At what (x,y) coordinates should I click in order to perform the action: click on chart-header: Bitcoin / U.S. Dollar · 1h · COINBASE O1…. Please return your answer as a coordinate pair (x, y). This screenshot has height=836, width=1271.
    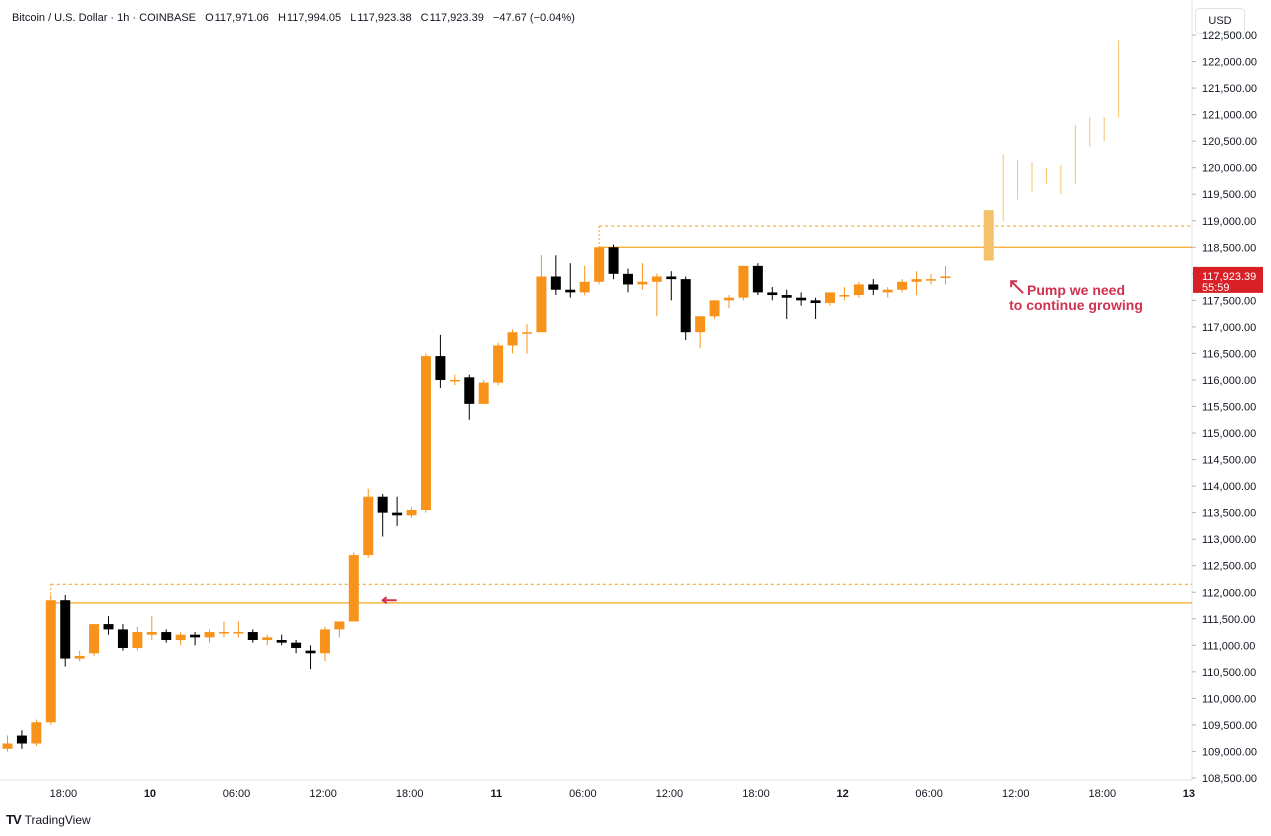
    Looking at the image, I should click on (296, 18).